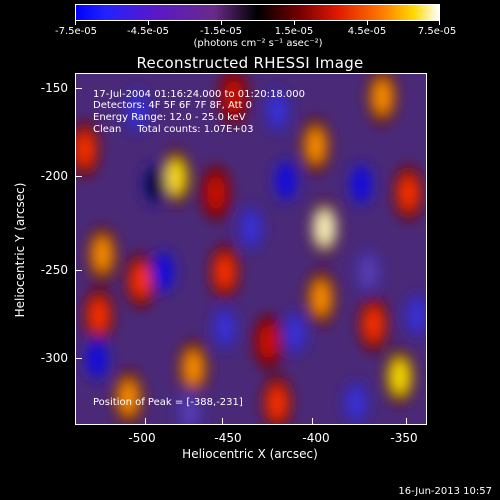 The height and width of the screenshot is (500, 500). Describe the element at coordinates (257, 12) in the screenshot. I see `colorbar` at that location.